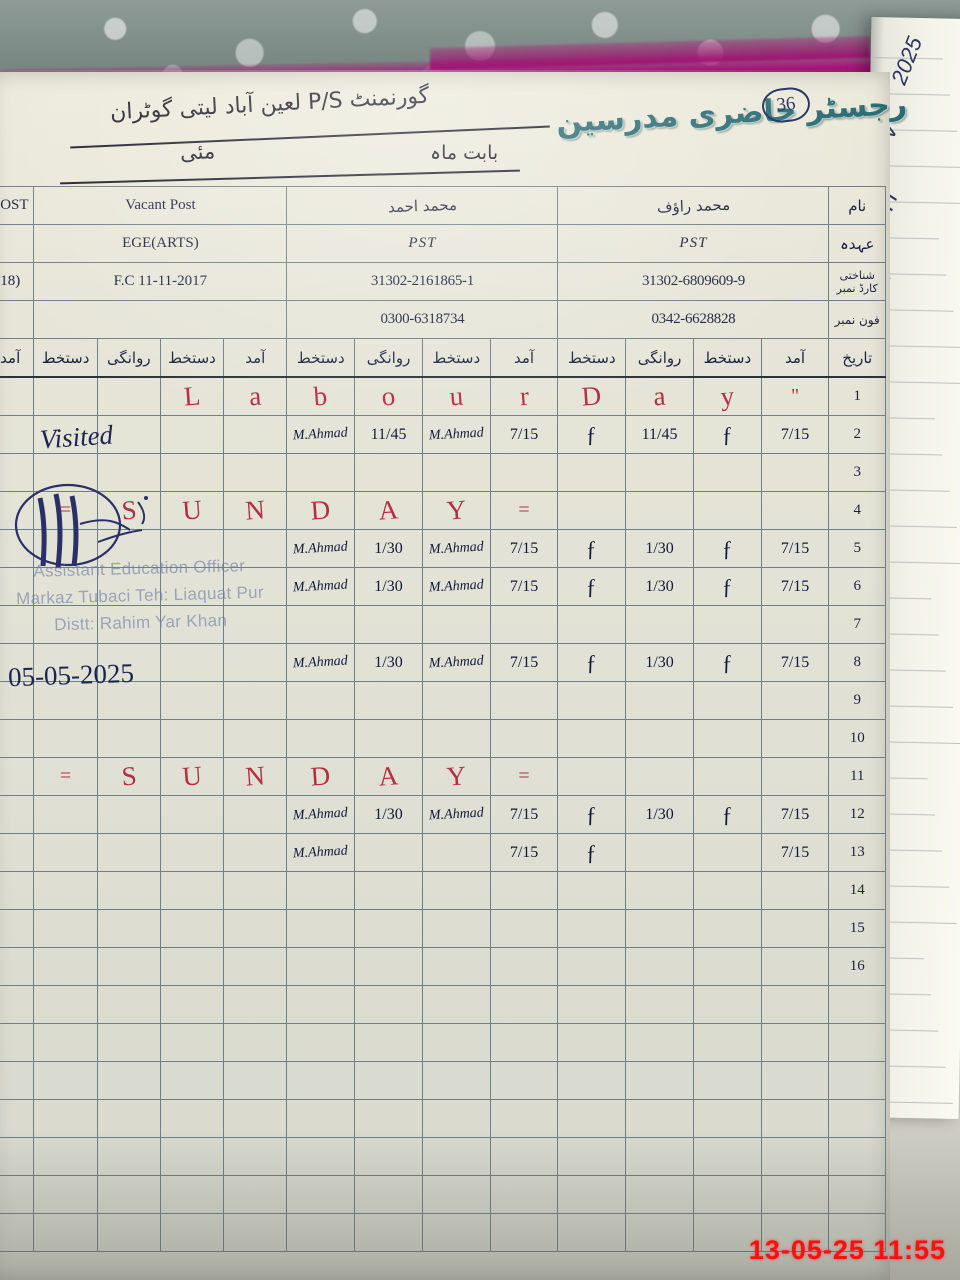 This screenshot has height=1280, width=960. What do you see at coordinates (795, 814) in the screenshot?
I see `row-cell: 7/15` at bounding box center [795, 814].